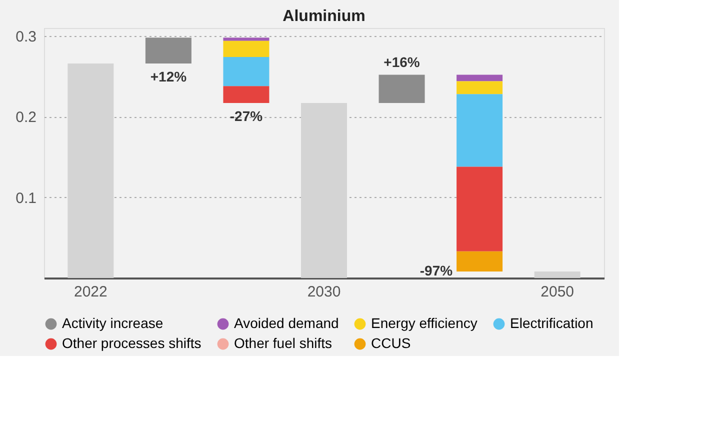 Image resolution: width=709 pixels, height=448 pixels. Describe the element at coordinates (552, 323) in the screenshot. I see `legend-label: Electrification` at that location.